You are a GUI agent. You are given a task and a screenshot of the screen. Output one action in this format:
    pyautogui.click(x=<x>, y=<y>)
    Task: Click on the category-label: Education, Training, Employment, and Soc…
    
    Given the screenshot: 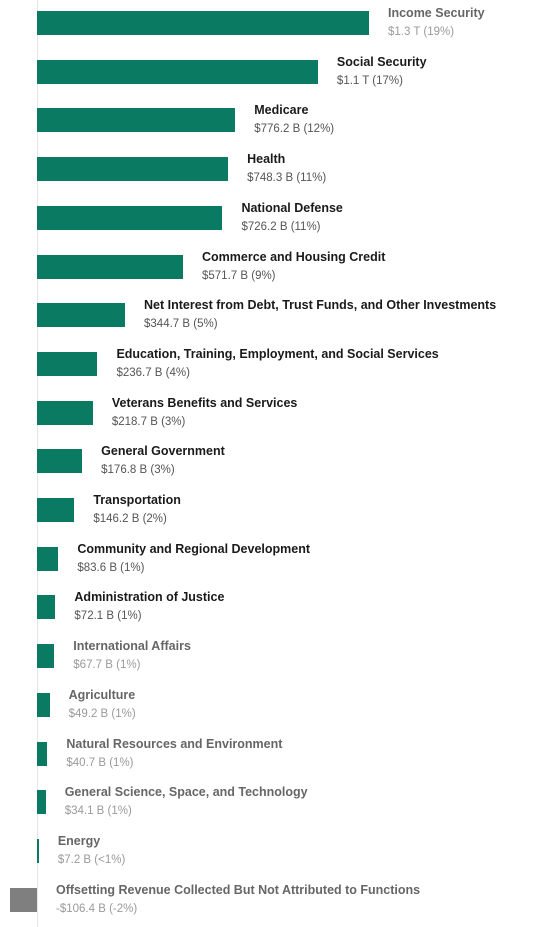 What is the action you would take?
    pyautogui.click(x=277, y=354)
    